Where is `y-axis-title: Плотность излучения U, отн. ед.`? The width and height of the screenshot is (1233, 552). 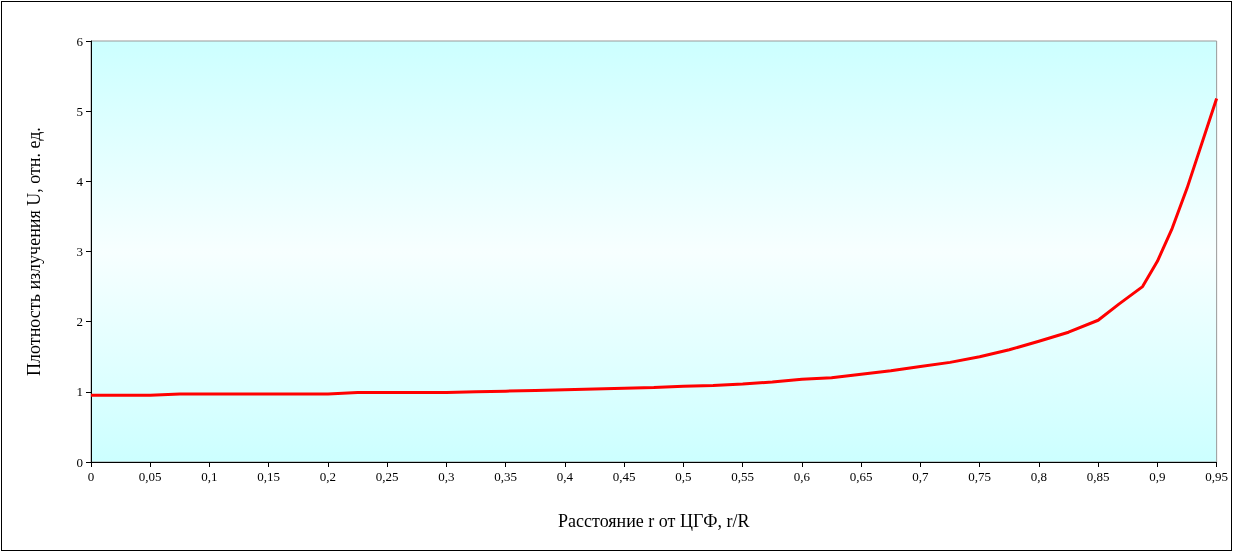
y-axis-title: Плотность излучения U, отн. ед. is located at coordinates (34, 251).